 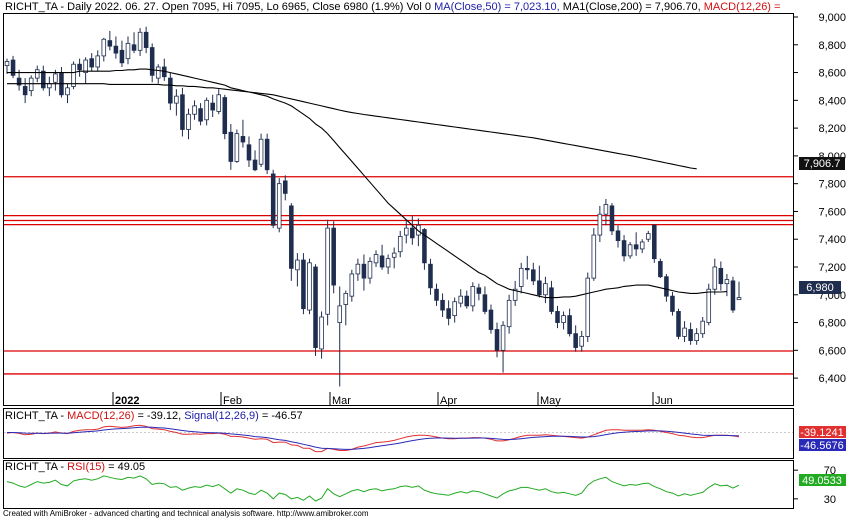 What do you see at coordinates (821, 433) in the screenshot?
I see `svg-text: -39.1241` at bounding box center [821, 433].